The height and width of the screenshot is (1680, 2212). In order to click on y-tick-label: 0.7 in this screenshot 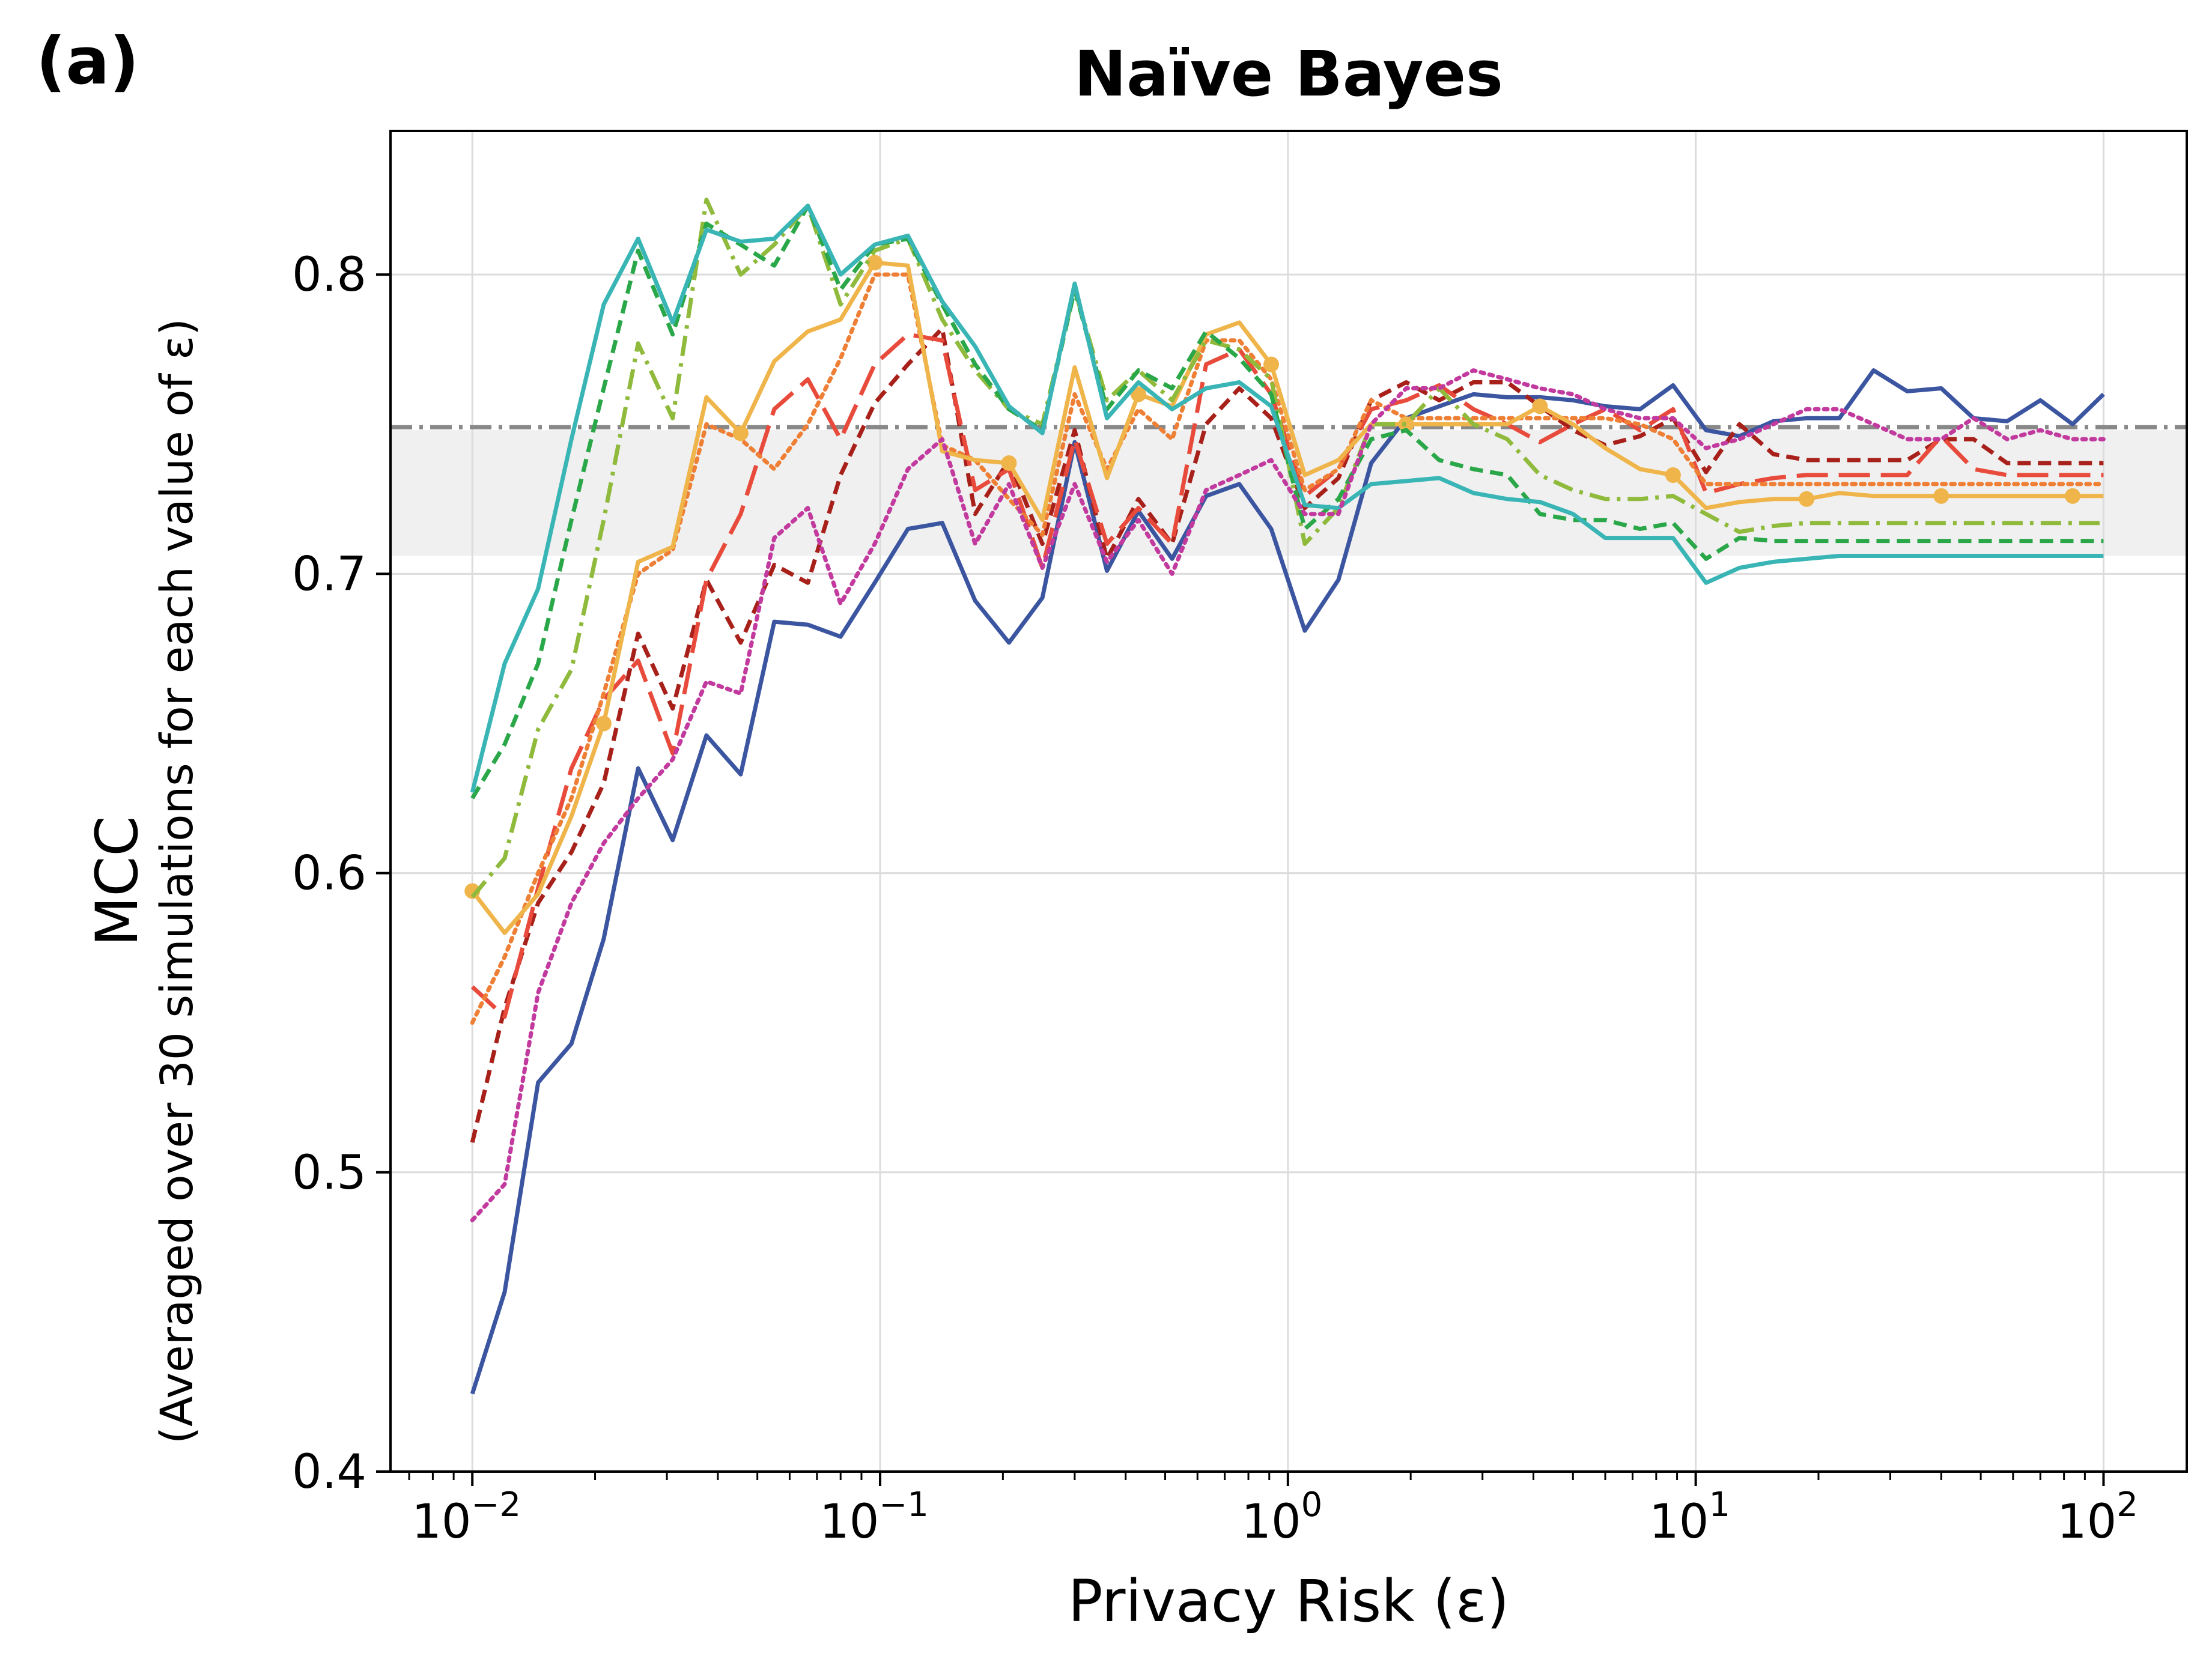, I will do `click(329, 574)`.